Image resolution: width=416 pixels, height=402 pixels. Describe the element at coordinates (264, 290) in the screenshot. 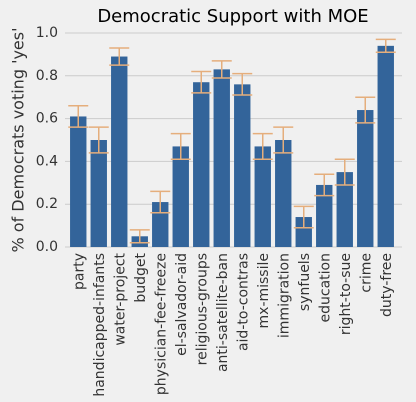

I see `x-tick-label: mx-missile` at that location.